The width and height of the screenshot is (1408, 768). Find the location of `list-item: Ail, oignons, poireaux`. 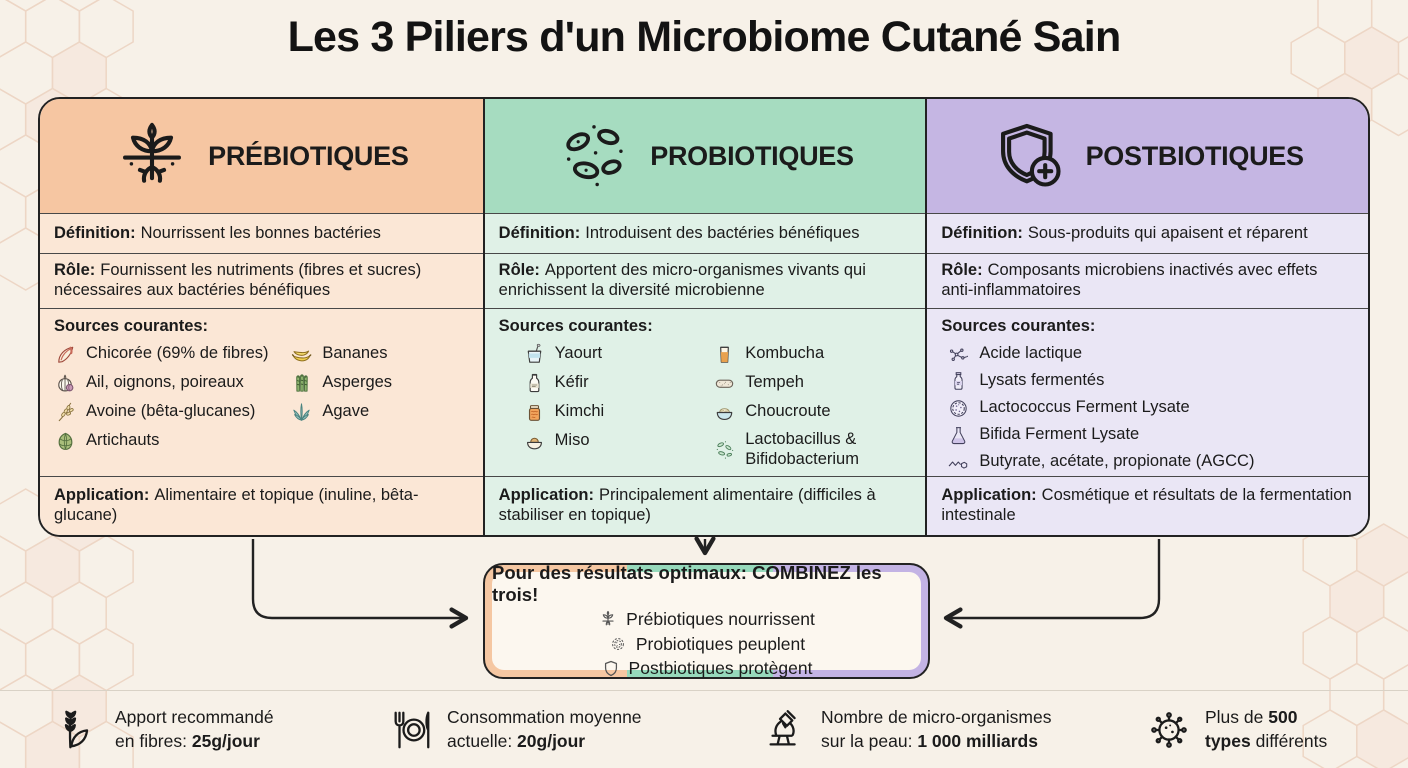

list-item: Ail, oignons, poireaux is located at coordinates (172, 383).